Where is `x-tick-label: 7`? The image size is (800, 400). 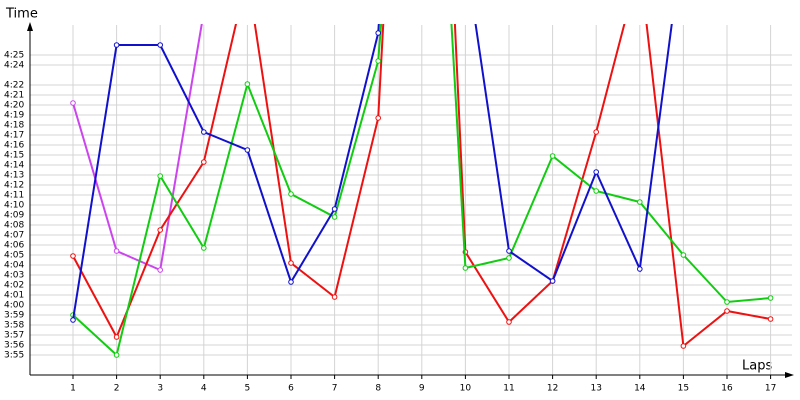 x-tick-label: 7 is located at coordinates (335, 389).